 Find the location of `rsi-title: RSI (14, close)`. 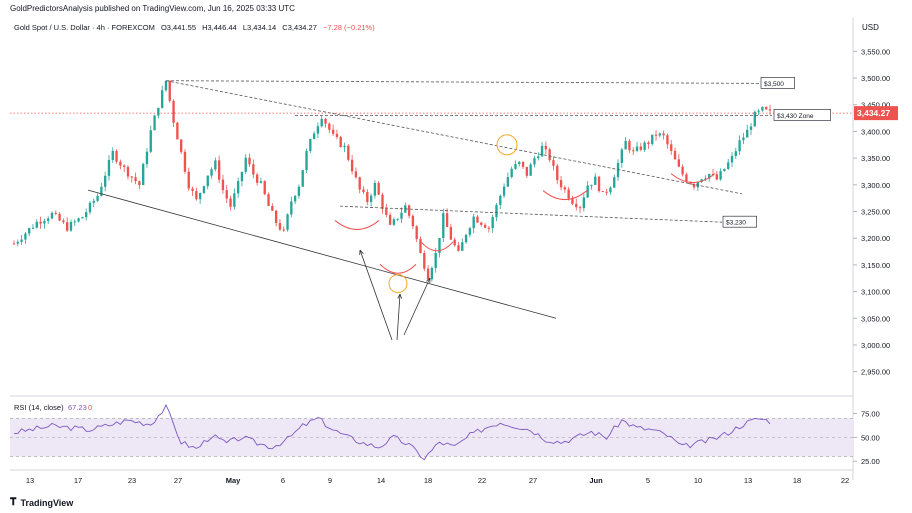

rsi-title: RSI (14, close) is located at coordinates (39, 407).